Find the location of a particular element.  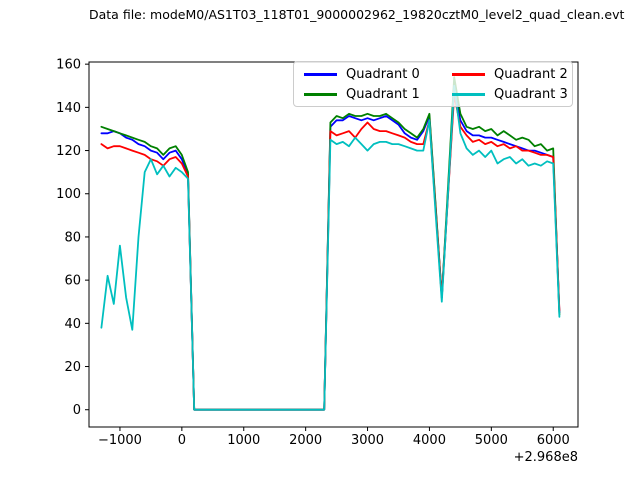

legend-item-quadrant-0: Quadrant 0 is located at coordinates (378, 74).